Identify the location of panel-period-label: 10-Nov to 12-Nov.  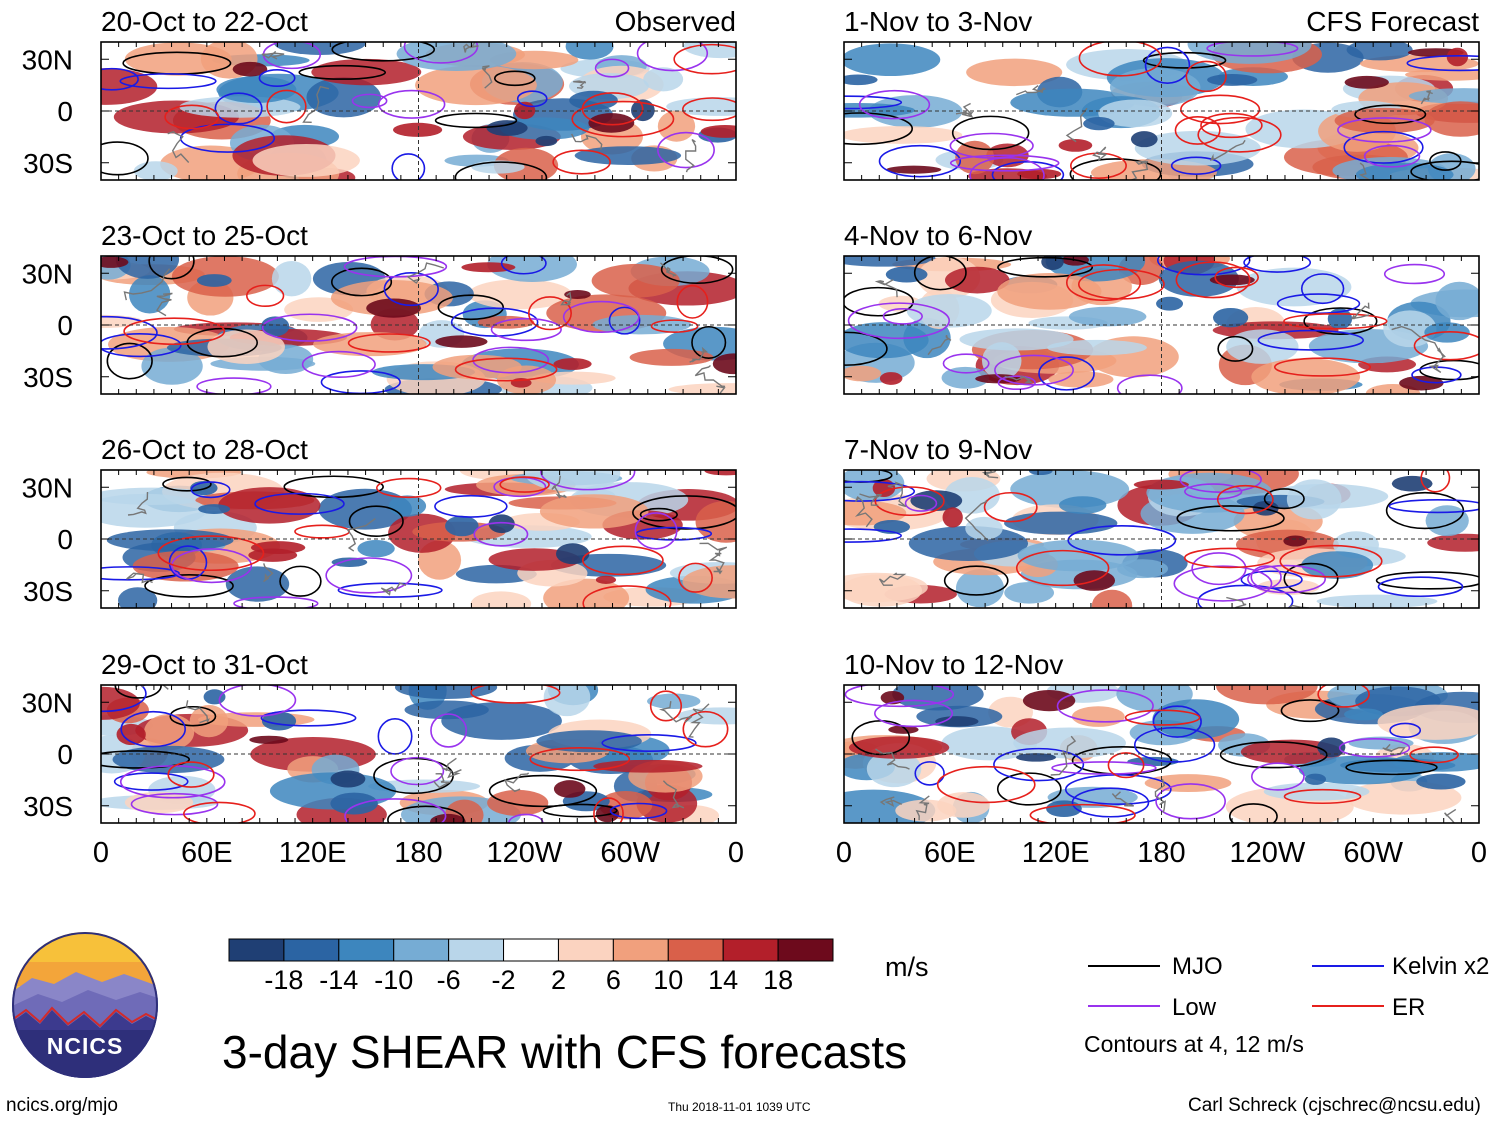
(953, 664).